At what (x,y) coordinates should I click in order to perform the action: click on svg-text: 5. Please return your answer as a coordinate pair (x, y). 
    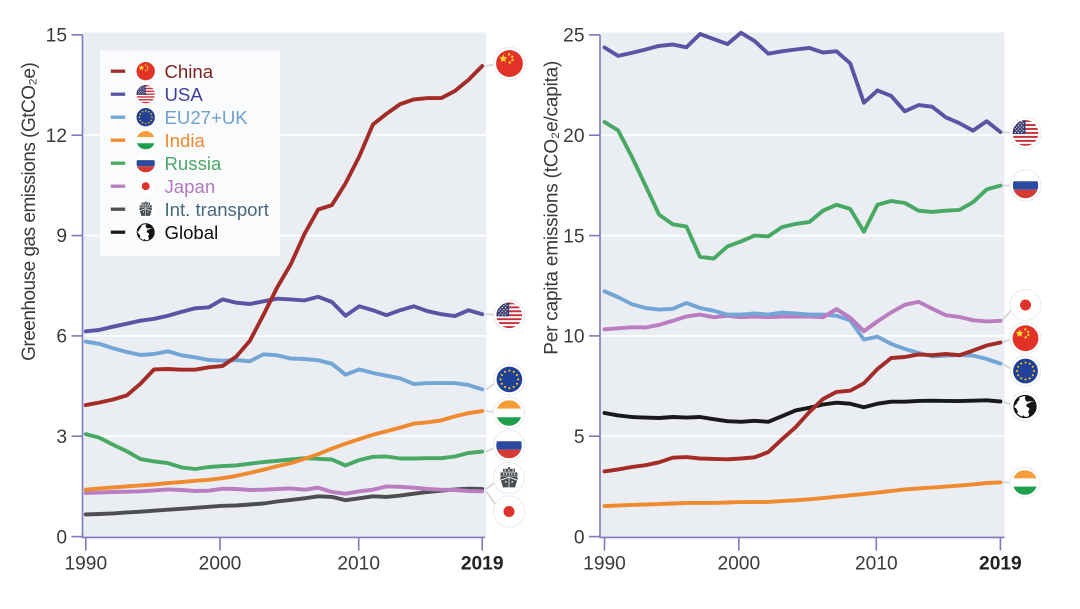
    Looking at the image, I should click on (579, 437).